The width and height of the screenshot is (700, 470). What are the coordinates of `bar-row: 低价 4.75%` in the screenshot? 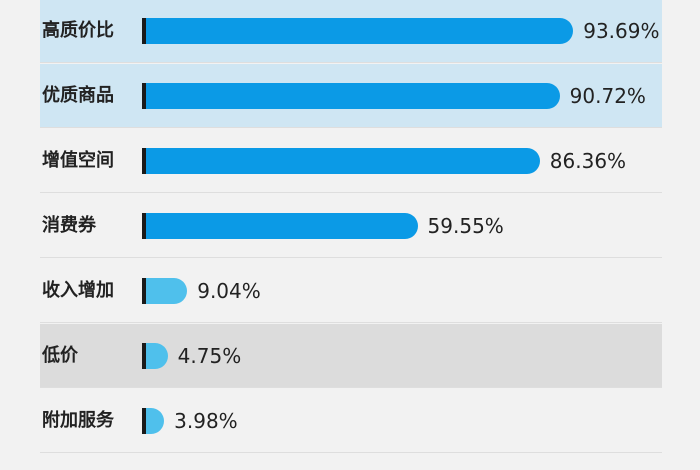 It's located at (351, 356).